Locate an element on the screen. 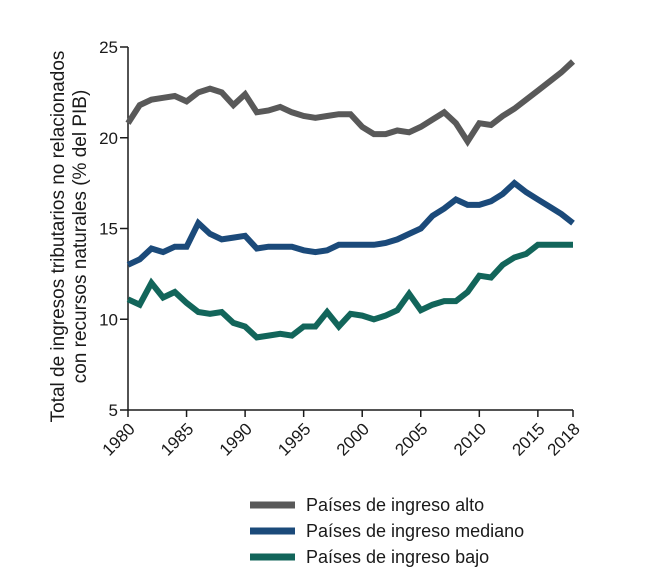 The height and width of the screenshot is (584, 648). x-tick-label: 2010 is located at coordinates (470, 439).